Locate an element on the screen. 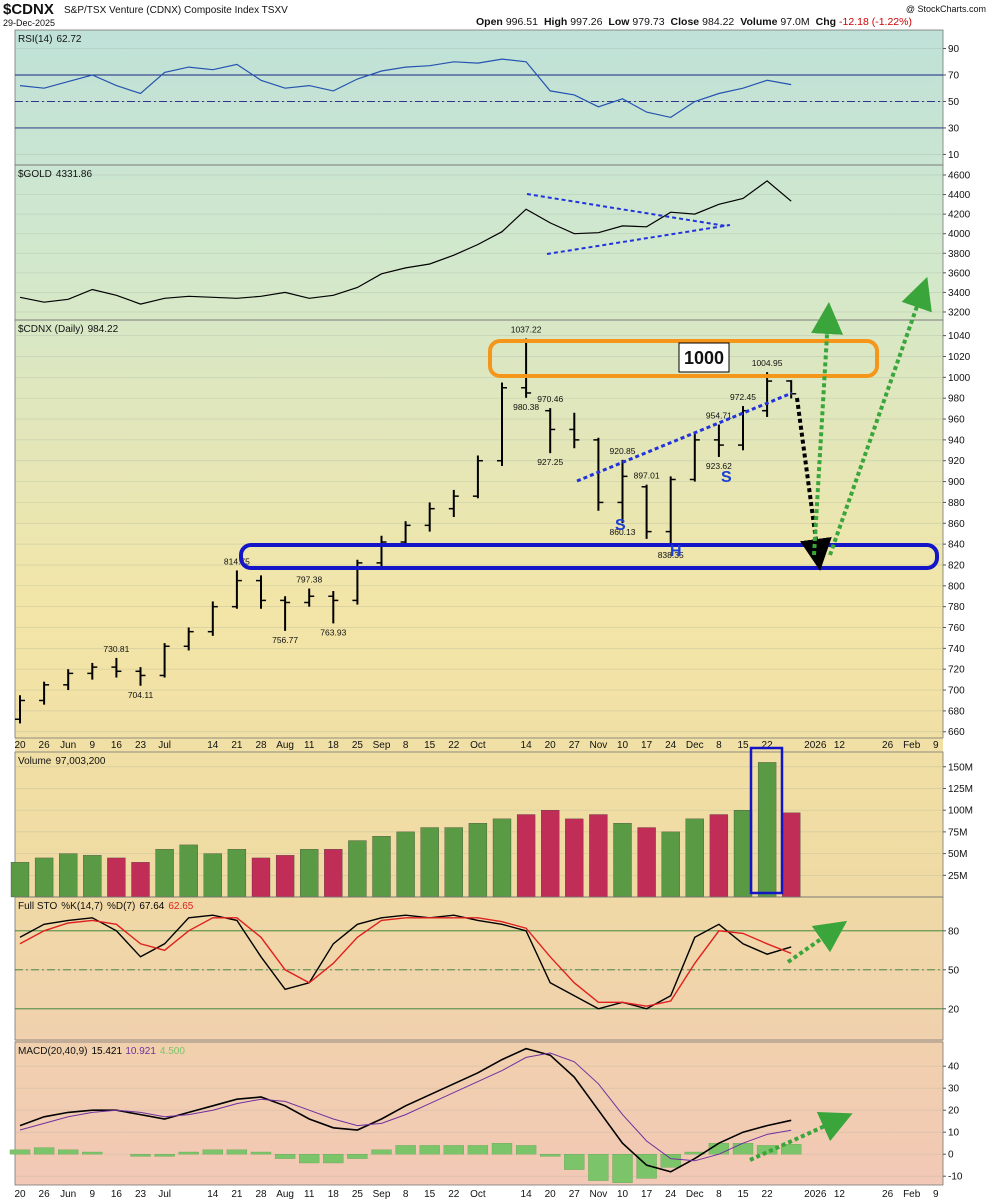 The height and width of the screenshot is (1204, 990). y-tick-label: 50 is located at coordinates (954, 970).